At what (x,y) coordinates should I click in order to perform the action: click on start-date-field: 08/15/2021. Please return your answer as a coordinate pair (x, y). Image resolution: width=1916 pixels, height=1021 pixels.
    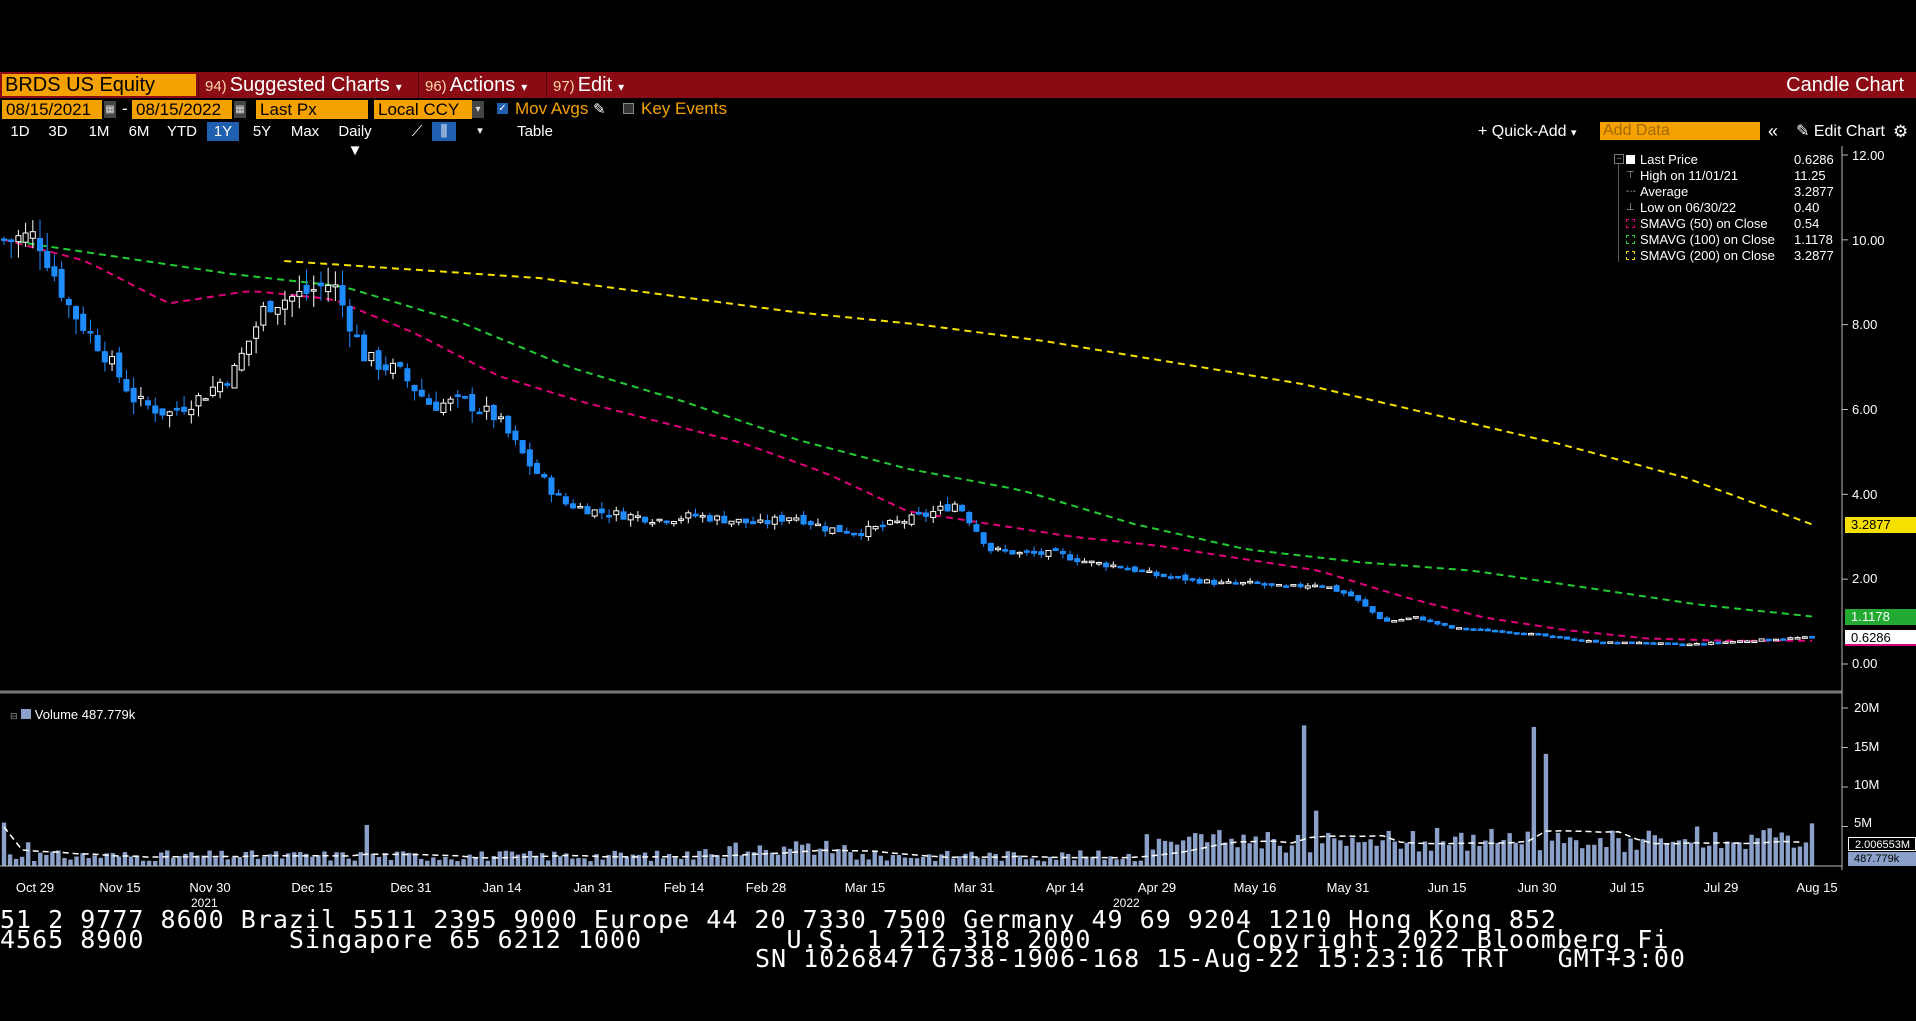
    Looking at the image, I should click on (52, 109).